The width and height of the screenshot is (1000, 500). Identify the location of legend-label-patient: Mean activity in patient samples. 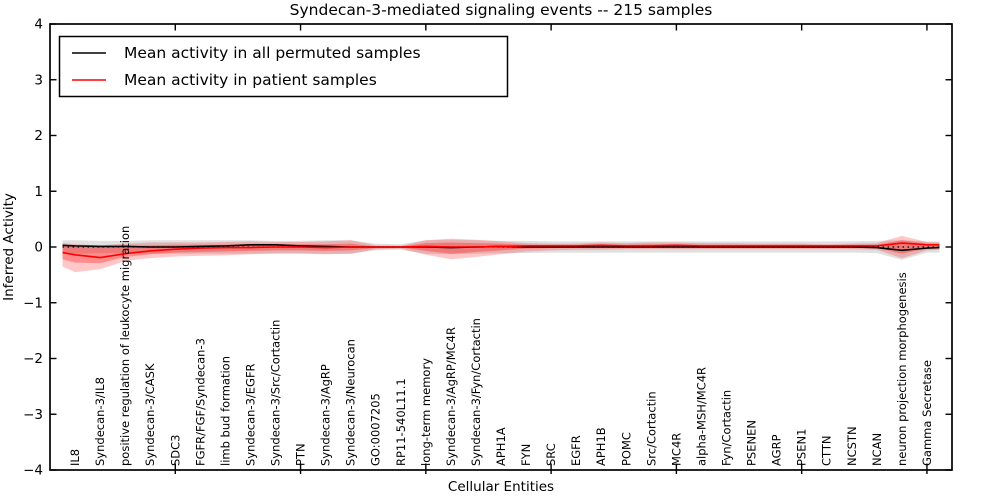
(250, 80).